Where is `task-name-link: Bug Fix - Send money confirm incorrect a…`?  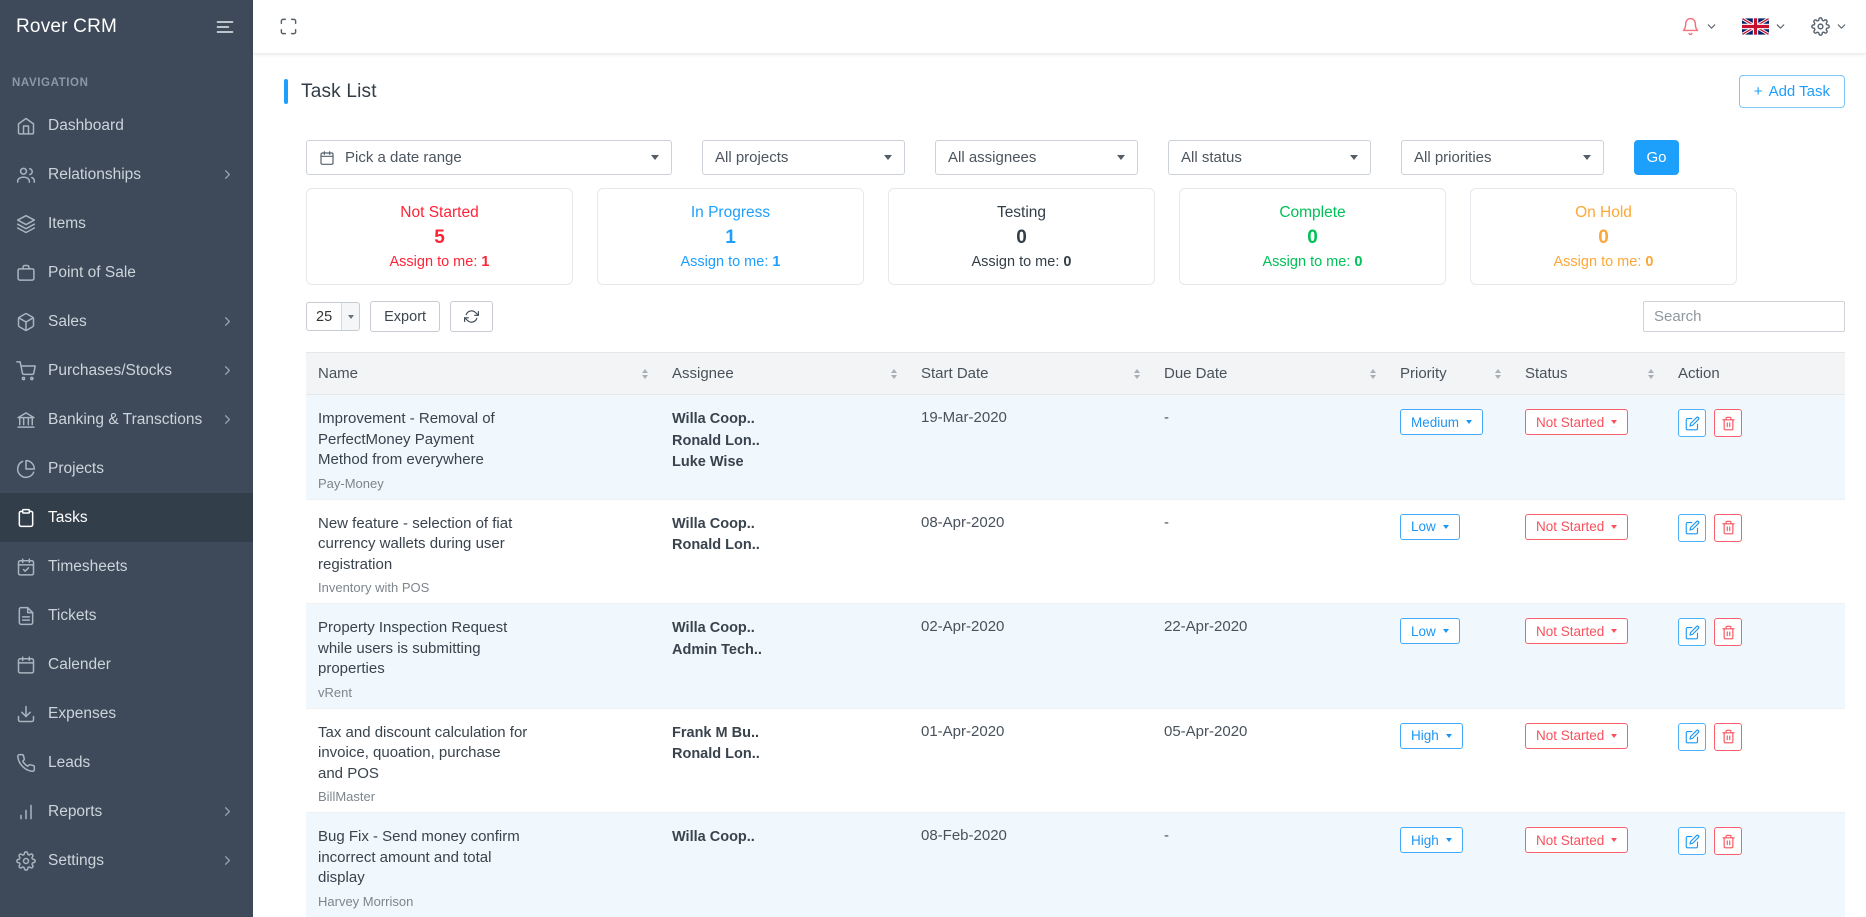
task-name-link: Bug Fix - Send money confirm incorrect a… is located at coordinates (419, 857).